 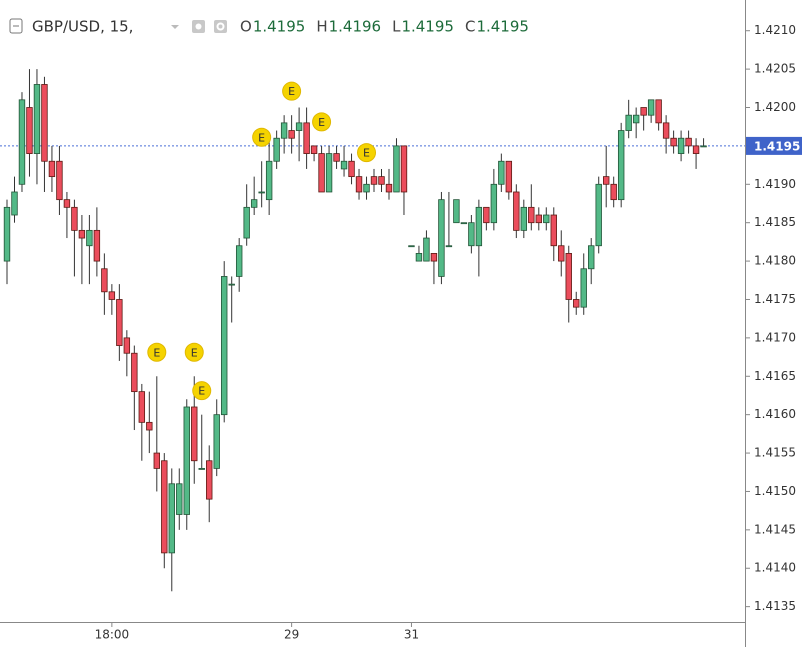 I want to click on ohlc-value: 1.4196, so click(x=355, y=27).